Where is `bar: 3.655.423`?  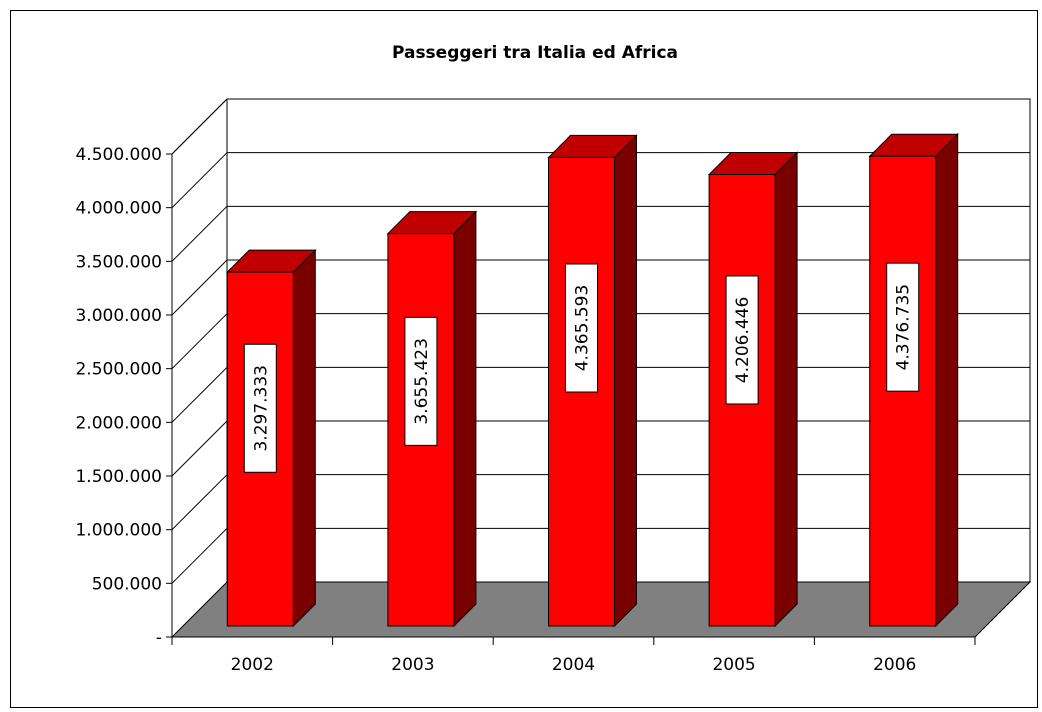
bar: 3.655.423 is located at coordinates (432, 419).